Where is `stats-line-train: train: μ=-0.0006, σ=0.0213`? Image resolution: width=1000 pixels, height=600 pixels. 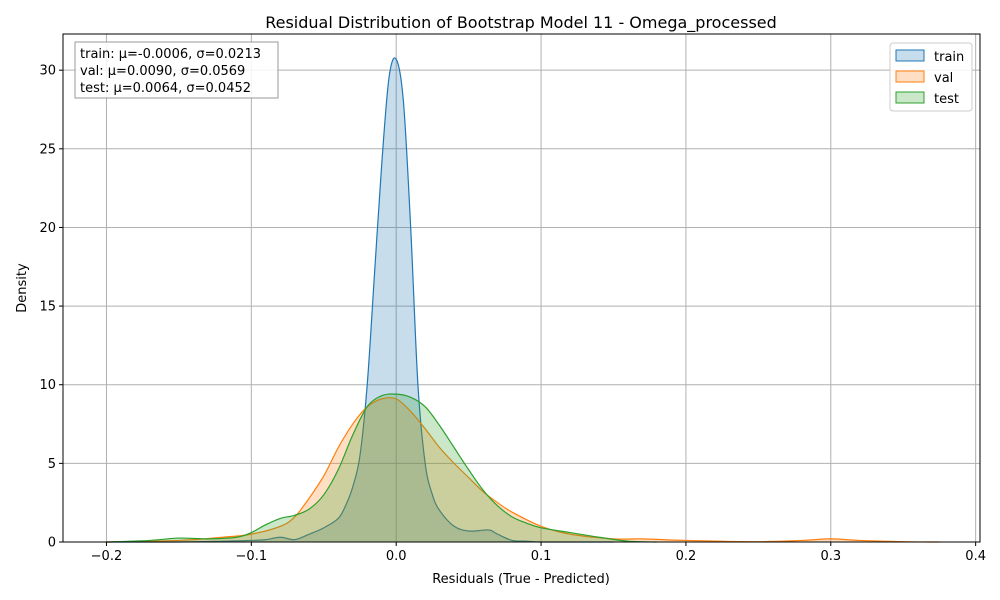
stats-line-train: train: μ=-0.0006, σ=0.0213 is located at coordinates (170, 54).